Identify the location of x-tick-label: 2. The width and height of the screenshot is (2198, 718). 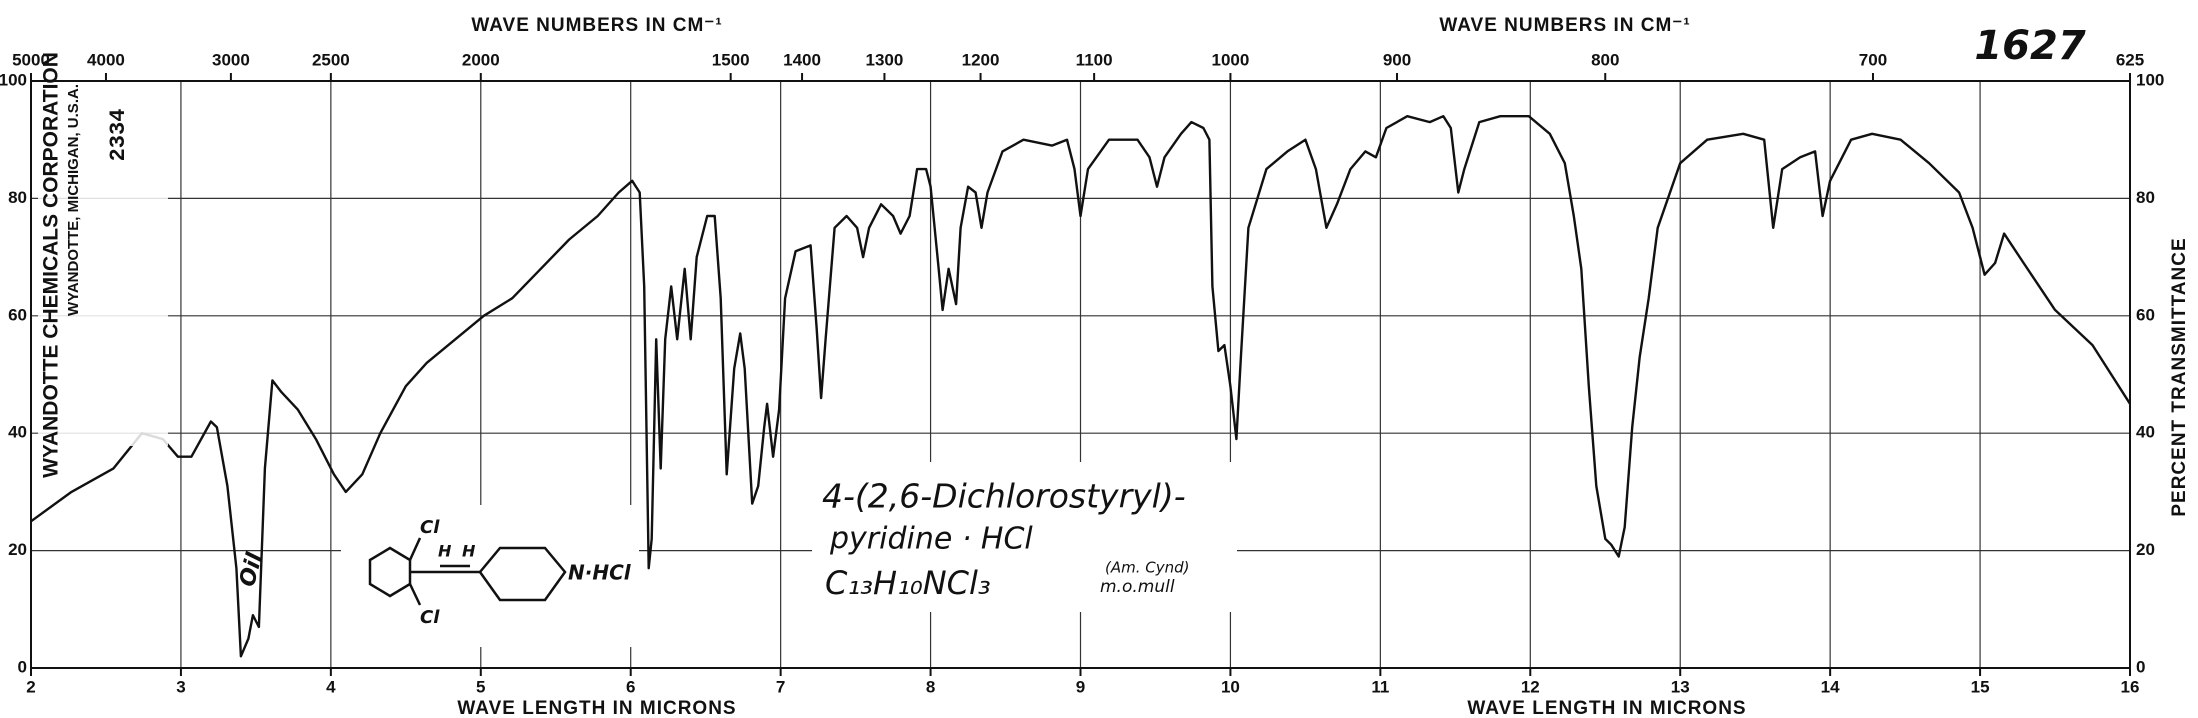
(30, 686).